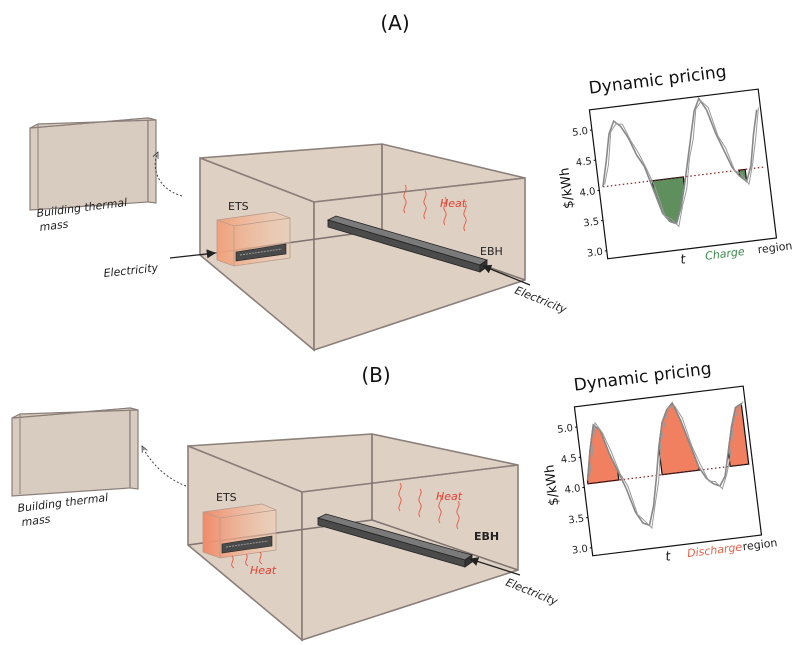  Describe the element at coordinates (192, 254) in the screenshot. I see `electricity-arrow-left` at that location.